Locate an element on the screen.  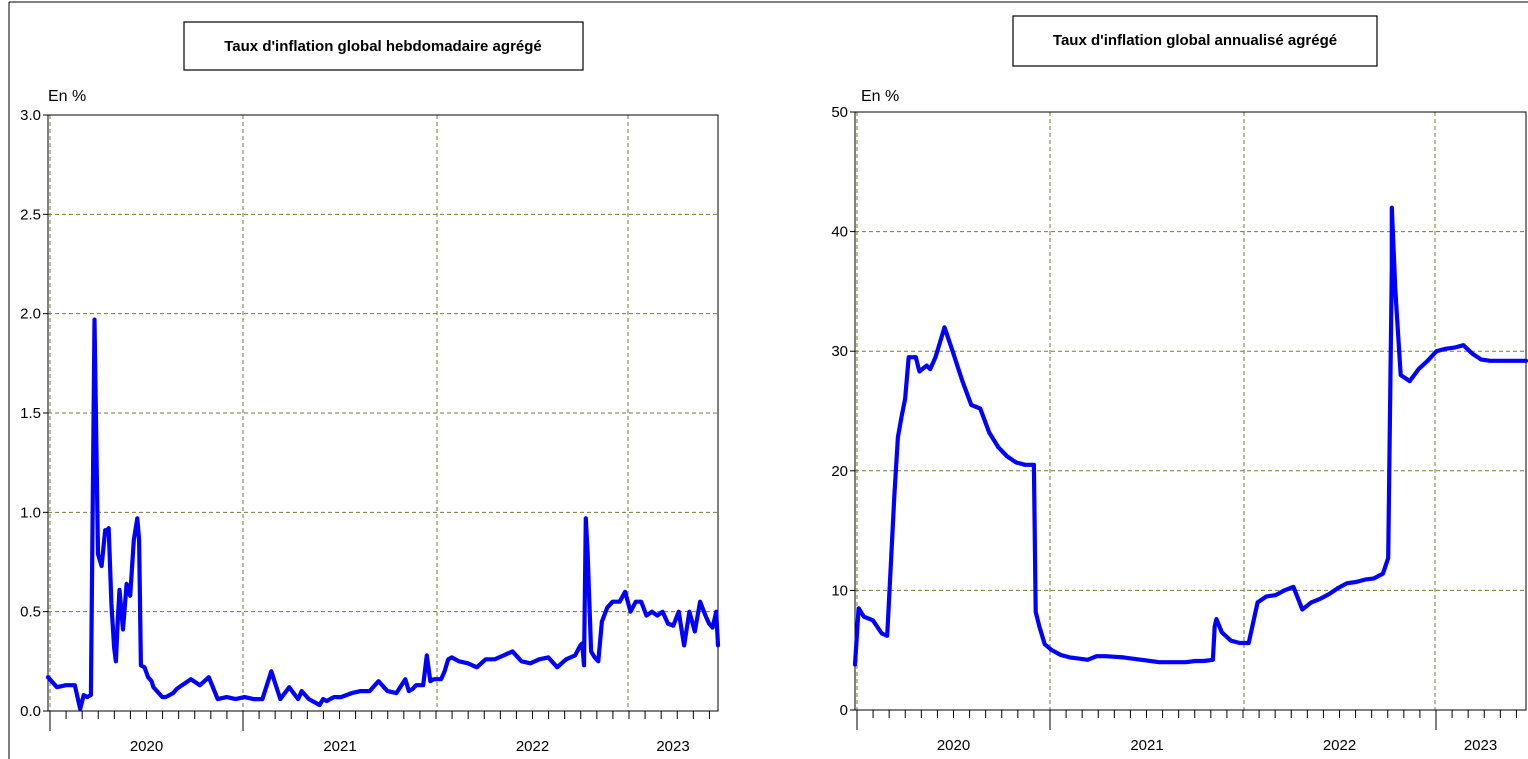
y-tick-label: 20 is located at coordinates (839, 471).